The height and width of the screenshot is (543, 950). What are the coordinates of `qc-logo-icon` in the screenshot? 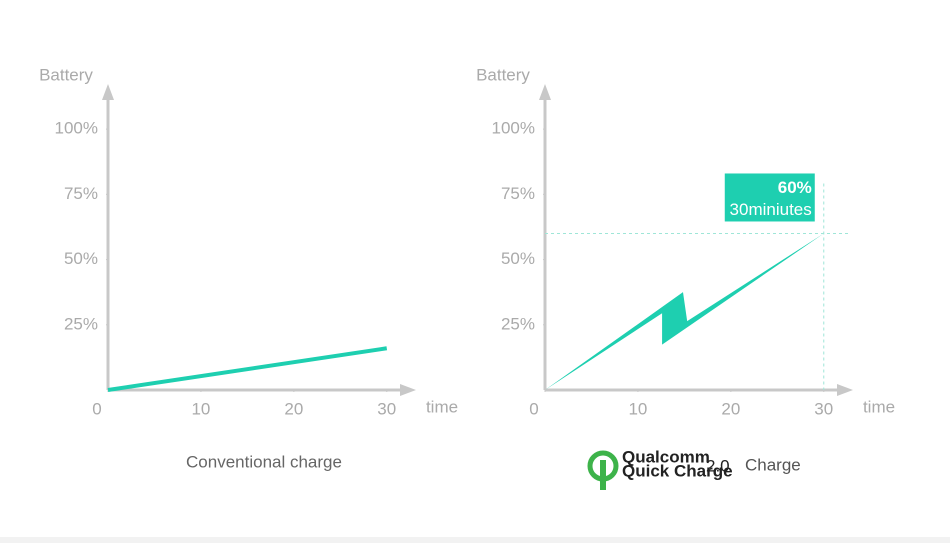 It's located at (603, 470).